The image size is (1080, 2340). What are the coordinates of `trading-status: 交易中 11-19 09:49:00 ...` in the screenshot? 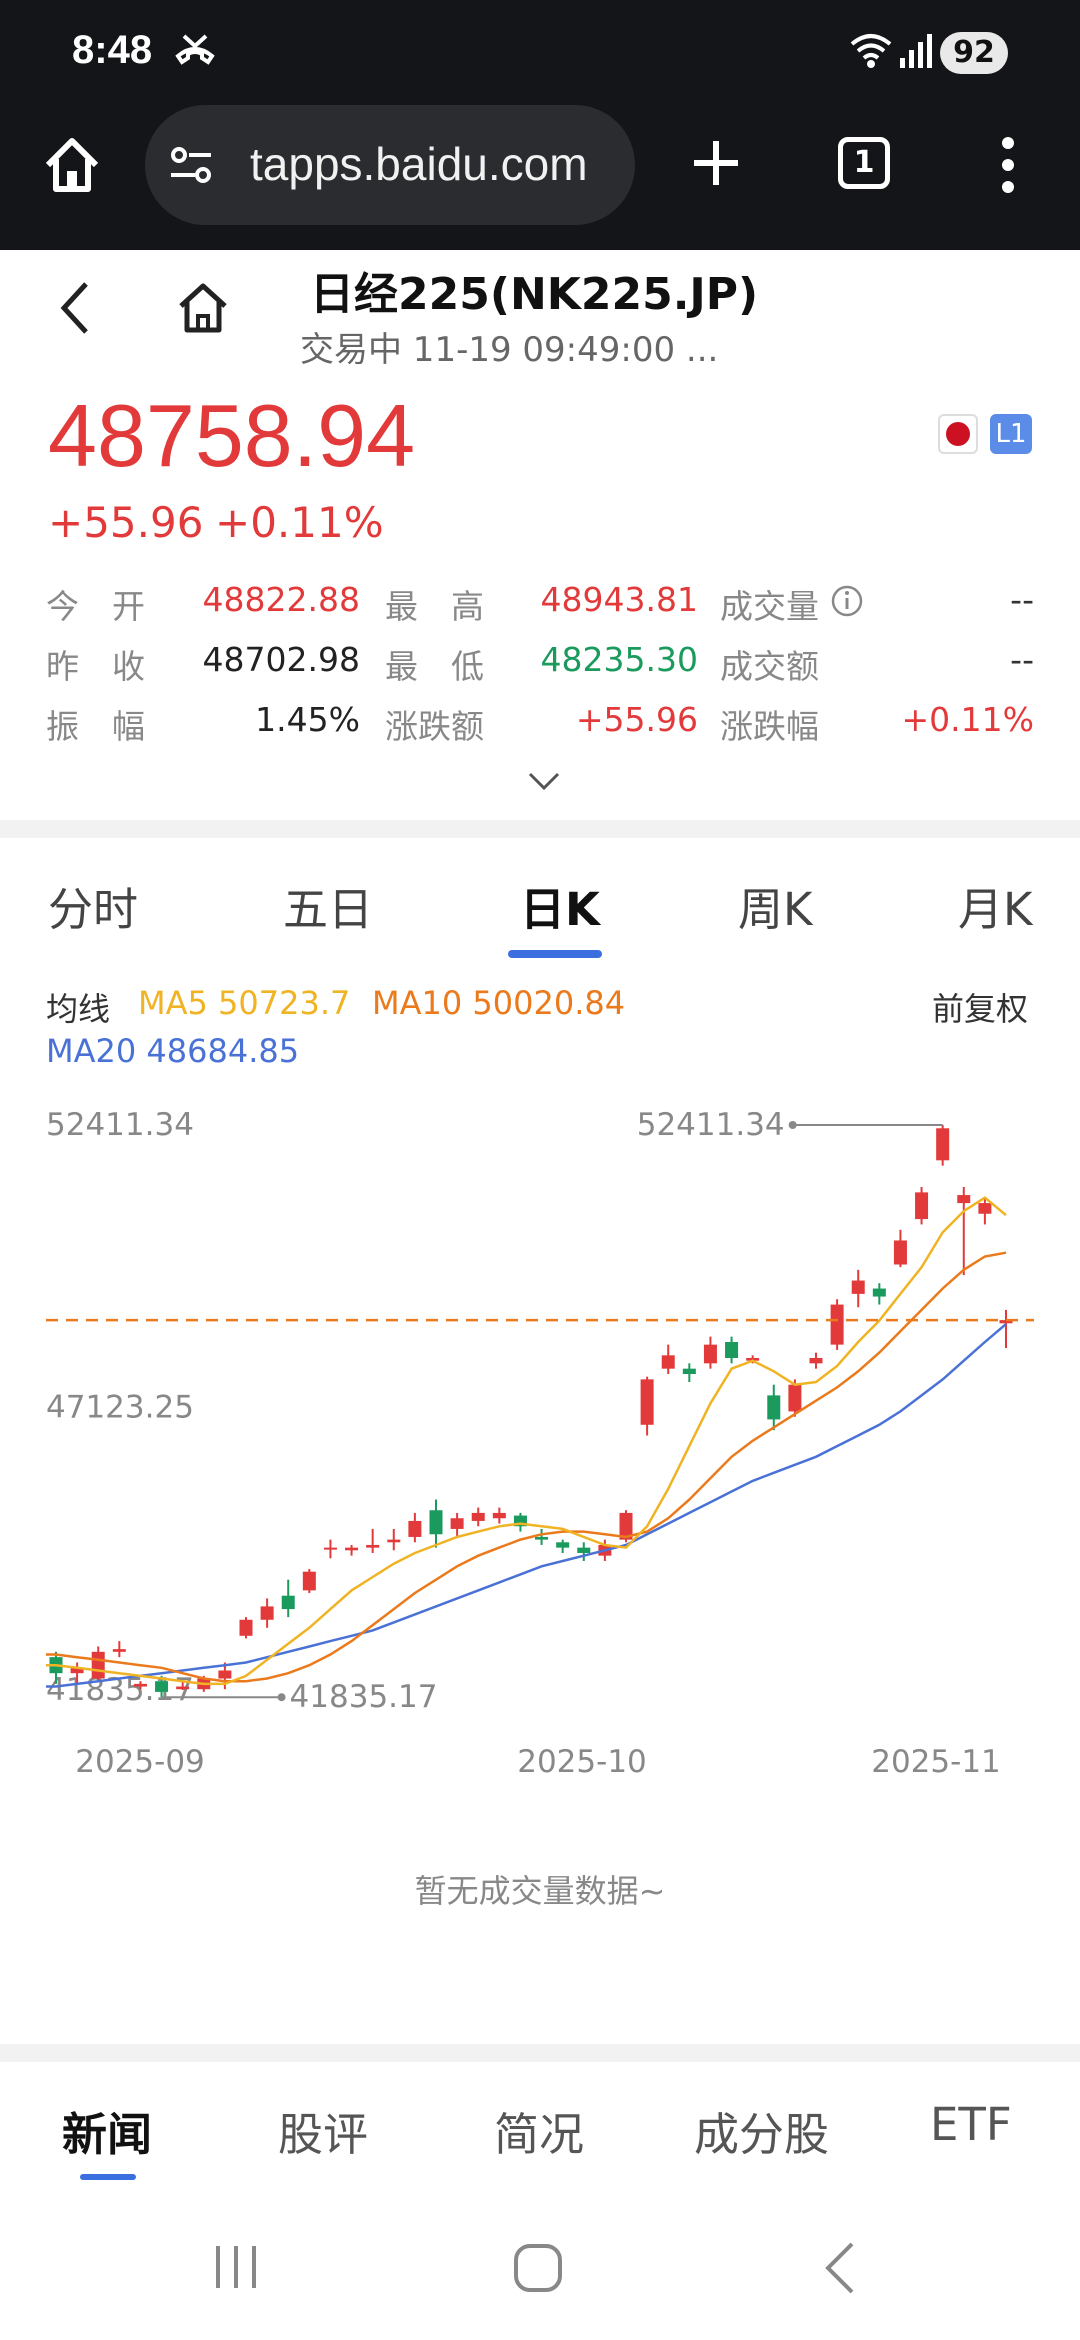 It's located at (509, 350).